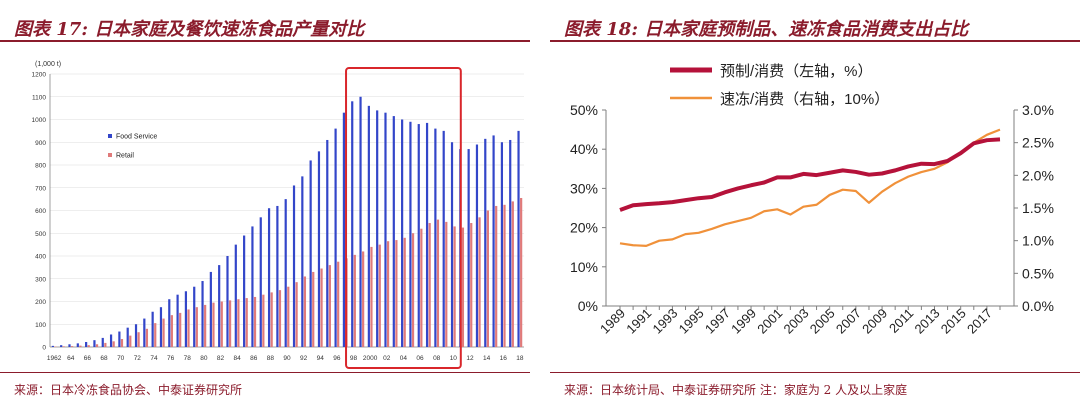 The image size is (1080, 405). I want to click on left-axis-tick-label: 30%, so click(584, 188).